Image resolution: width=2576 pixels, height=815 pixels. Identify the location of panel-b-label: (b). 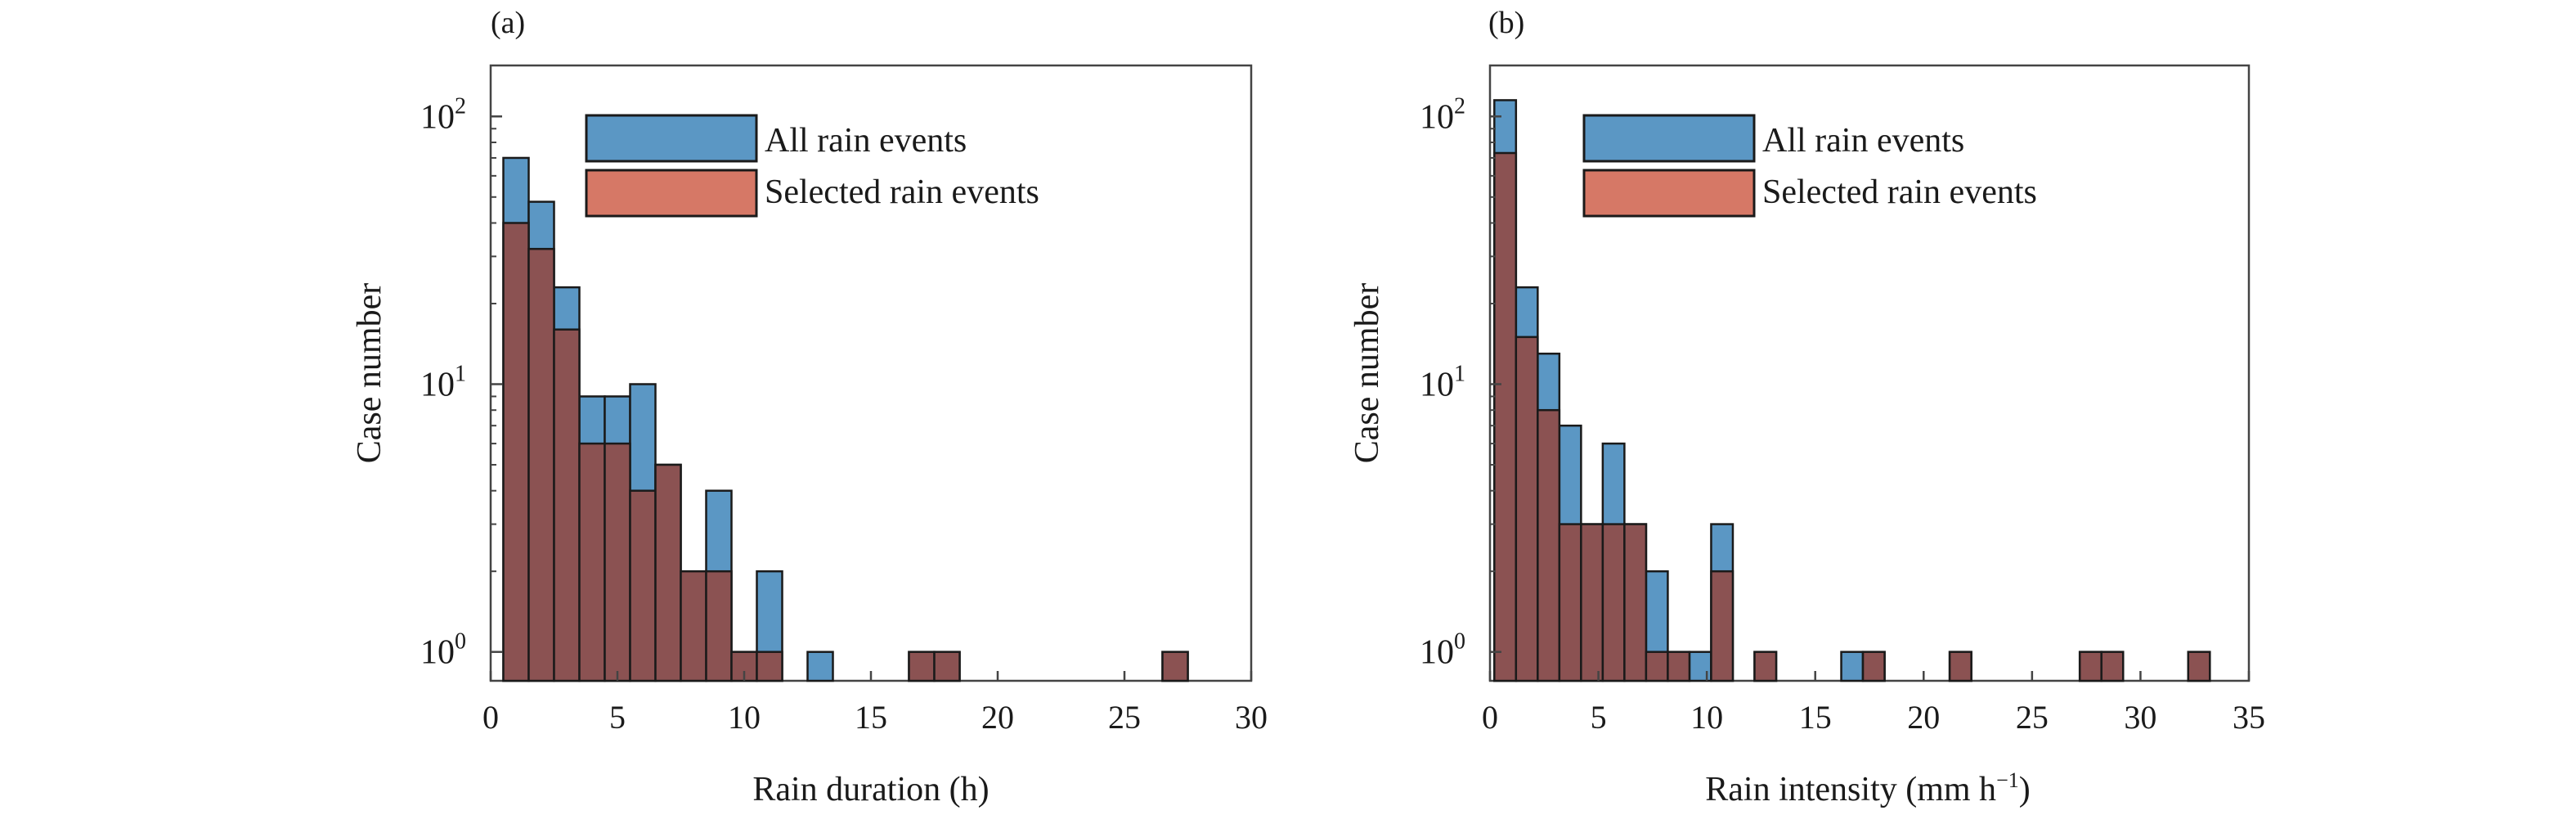
(1506, 23).